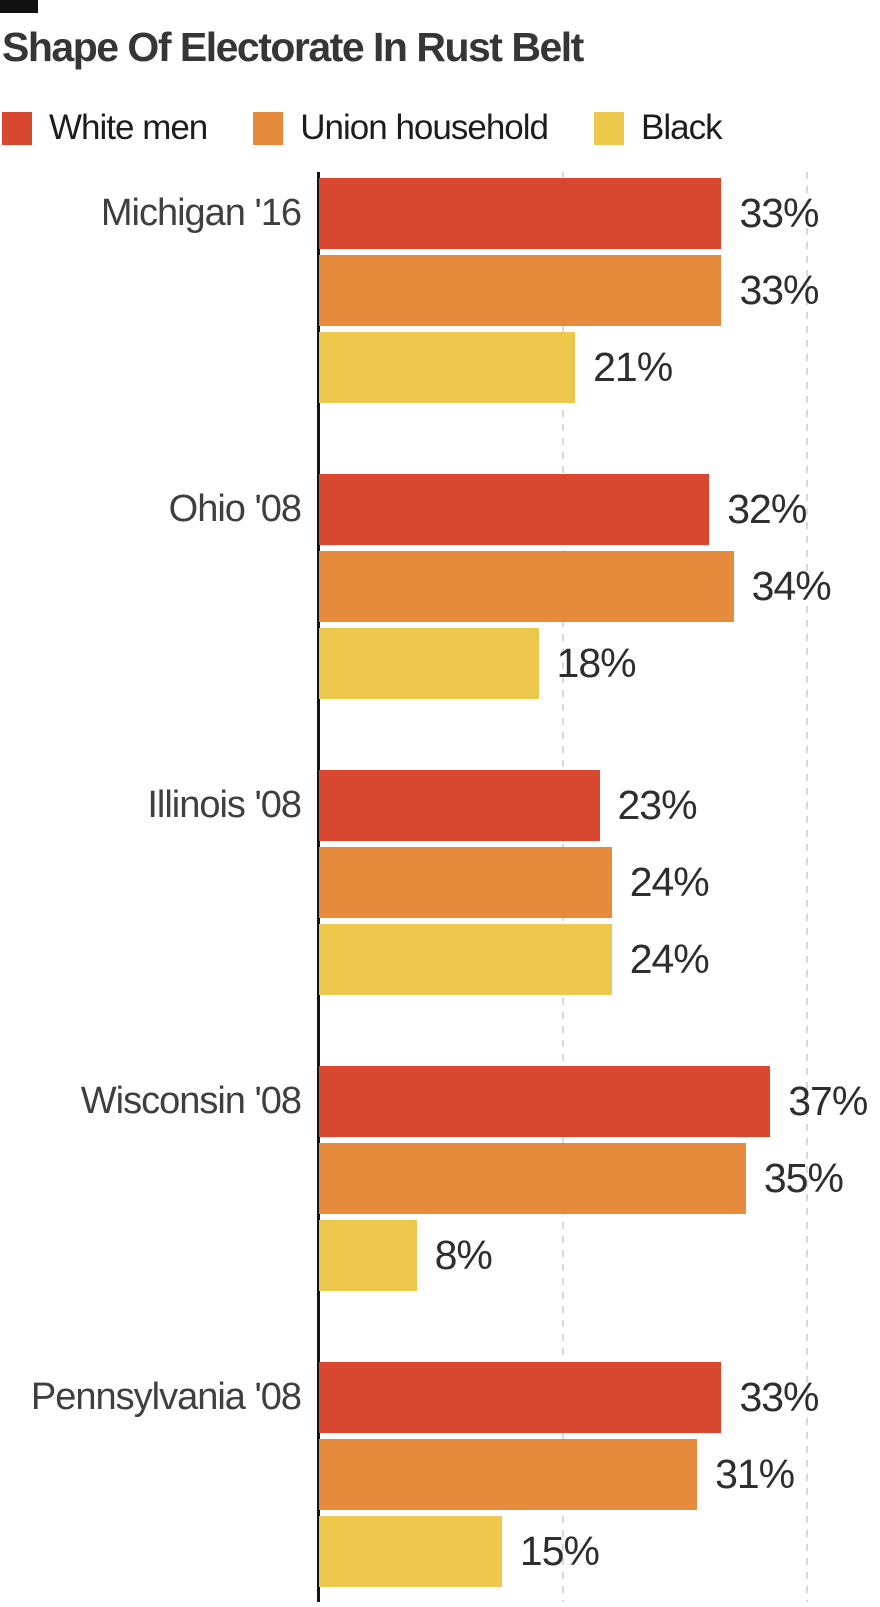 The width and height of the screenshot is (880, 1607). What do you see at coordinates (609, 128) in the screenshot?
I see `black-swatch-icon` at bounding box center [609, 128].